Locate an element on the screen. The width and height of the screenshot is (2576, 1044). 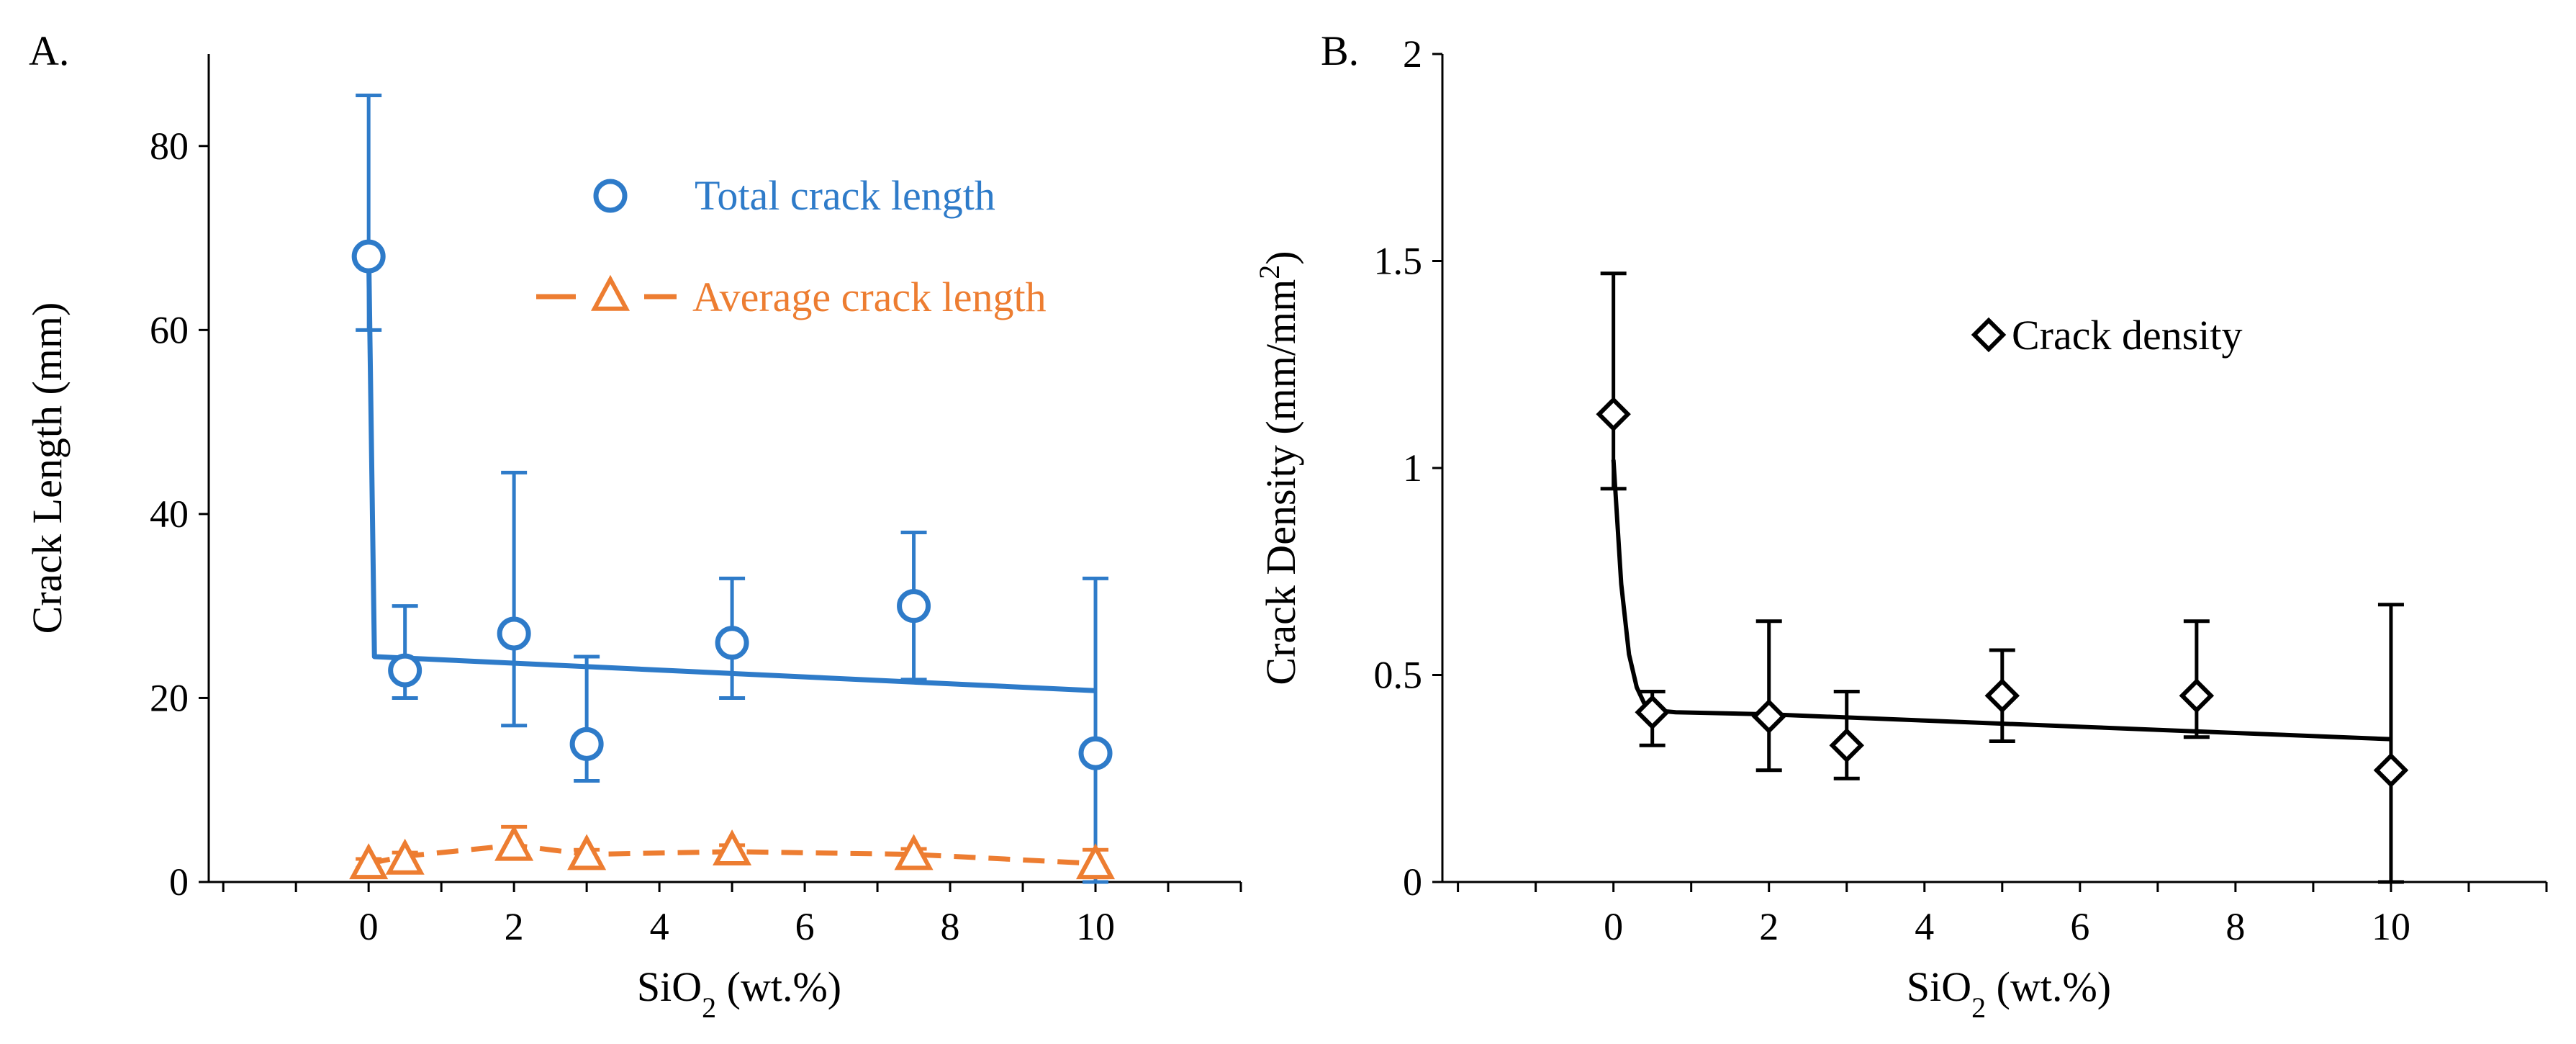
y-tick-label: 0.5 is located at coordinates (1398, 675).